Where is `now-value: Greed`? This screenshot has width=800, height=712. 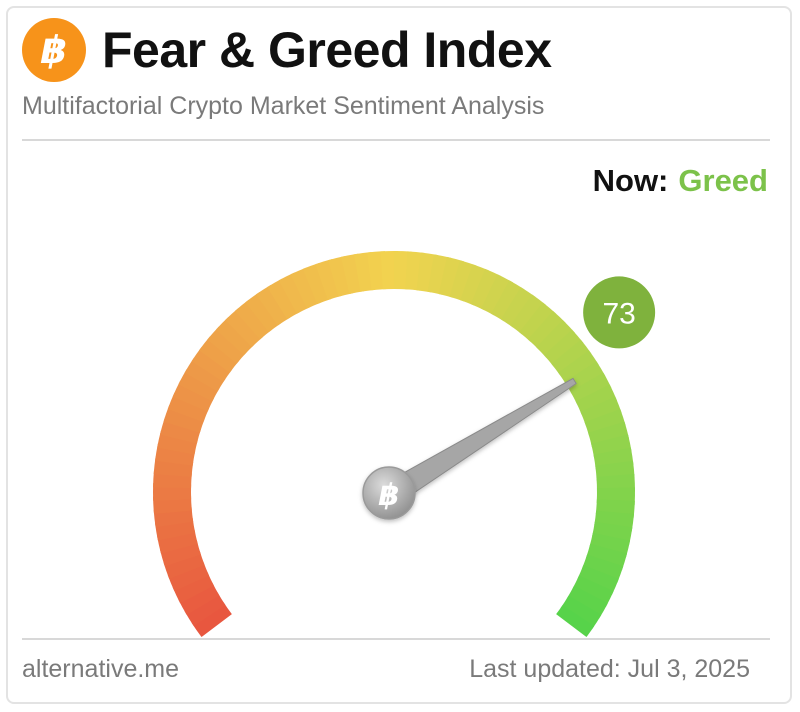 now-value: Greed is located at coordinates (723, 180).